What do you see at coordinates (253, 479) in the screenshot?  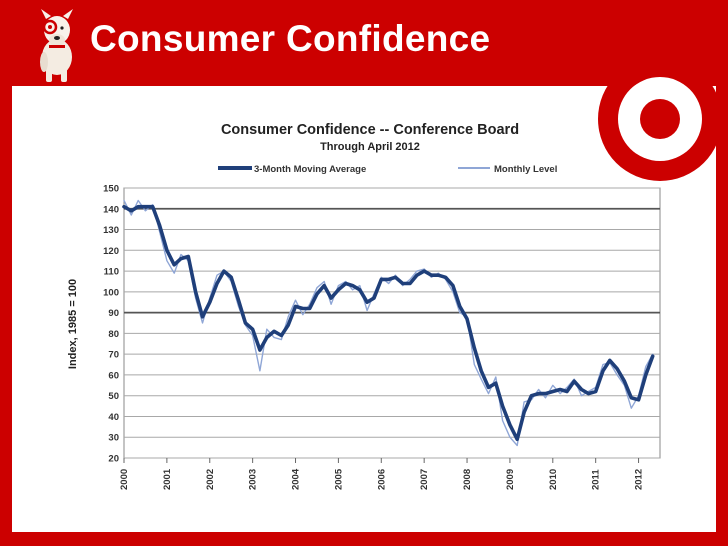 I see `x-tick-label: 2003` at bounding box center [253, 479].